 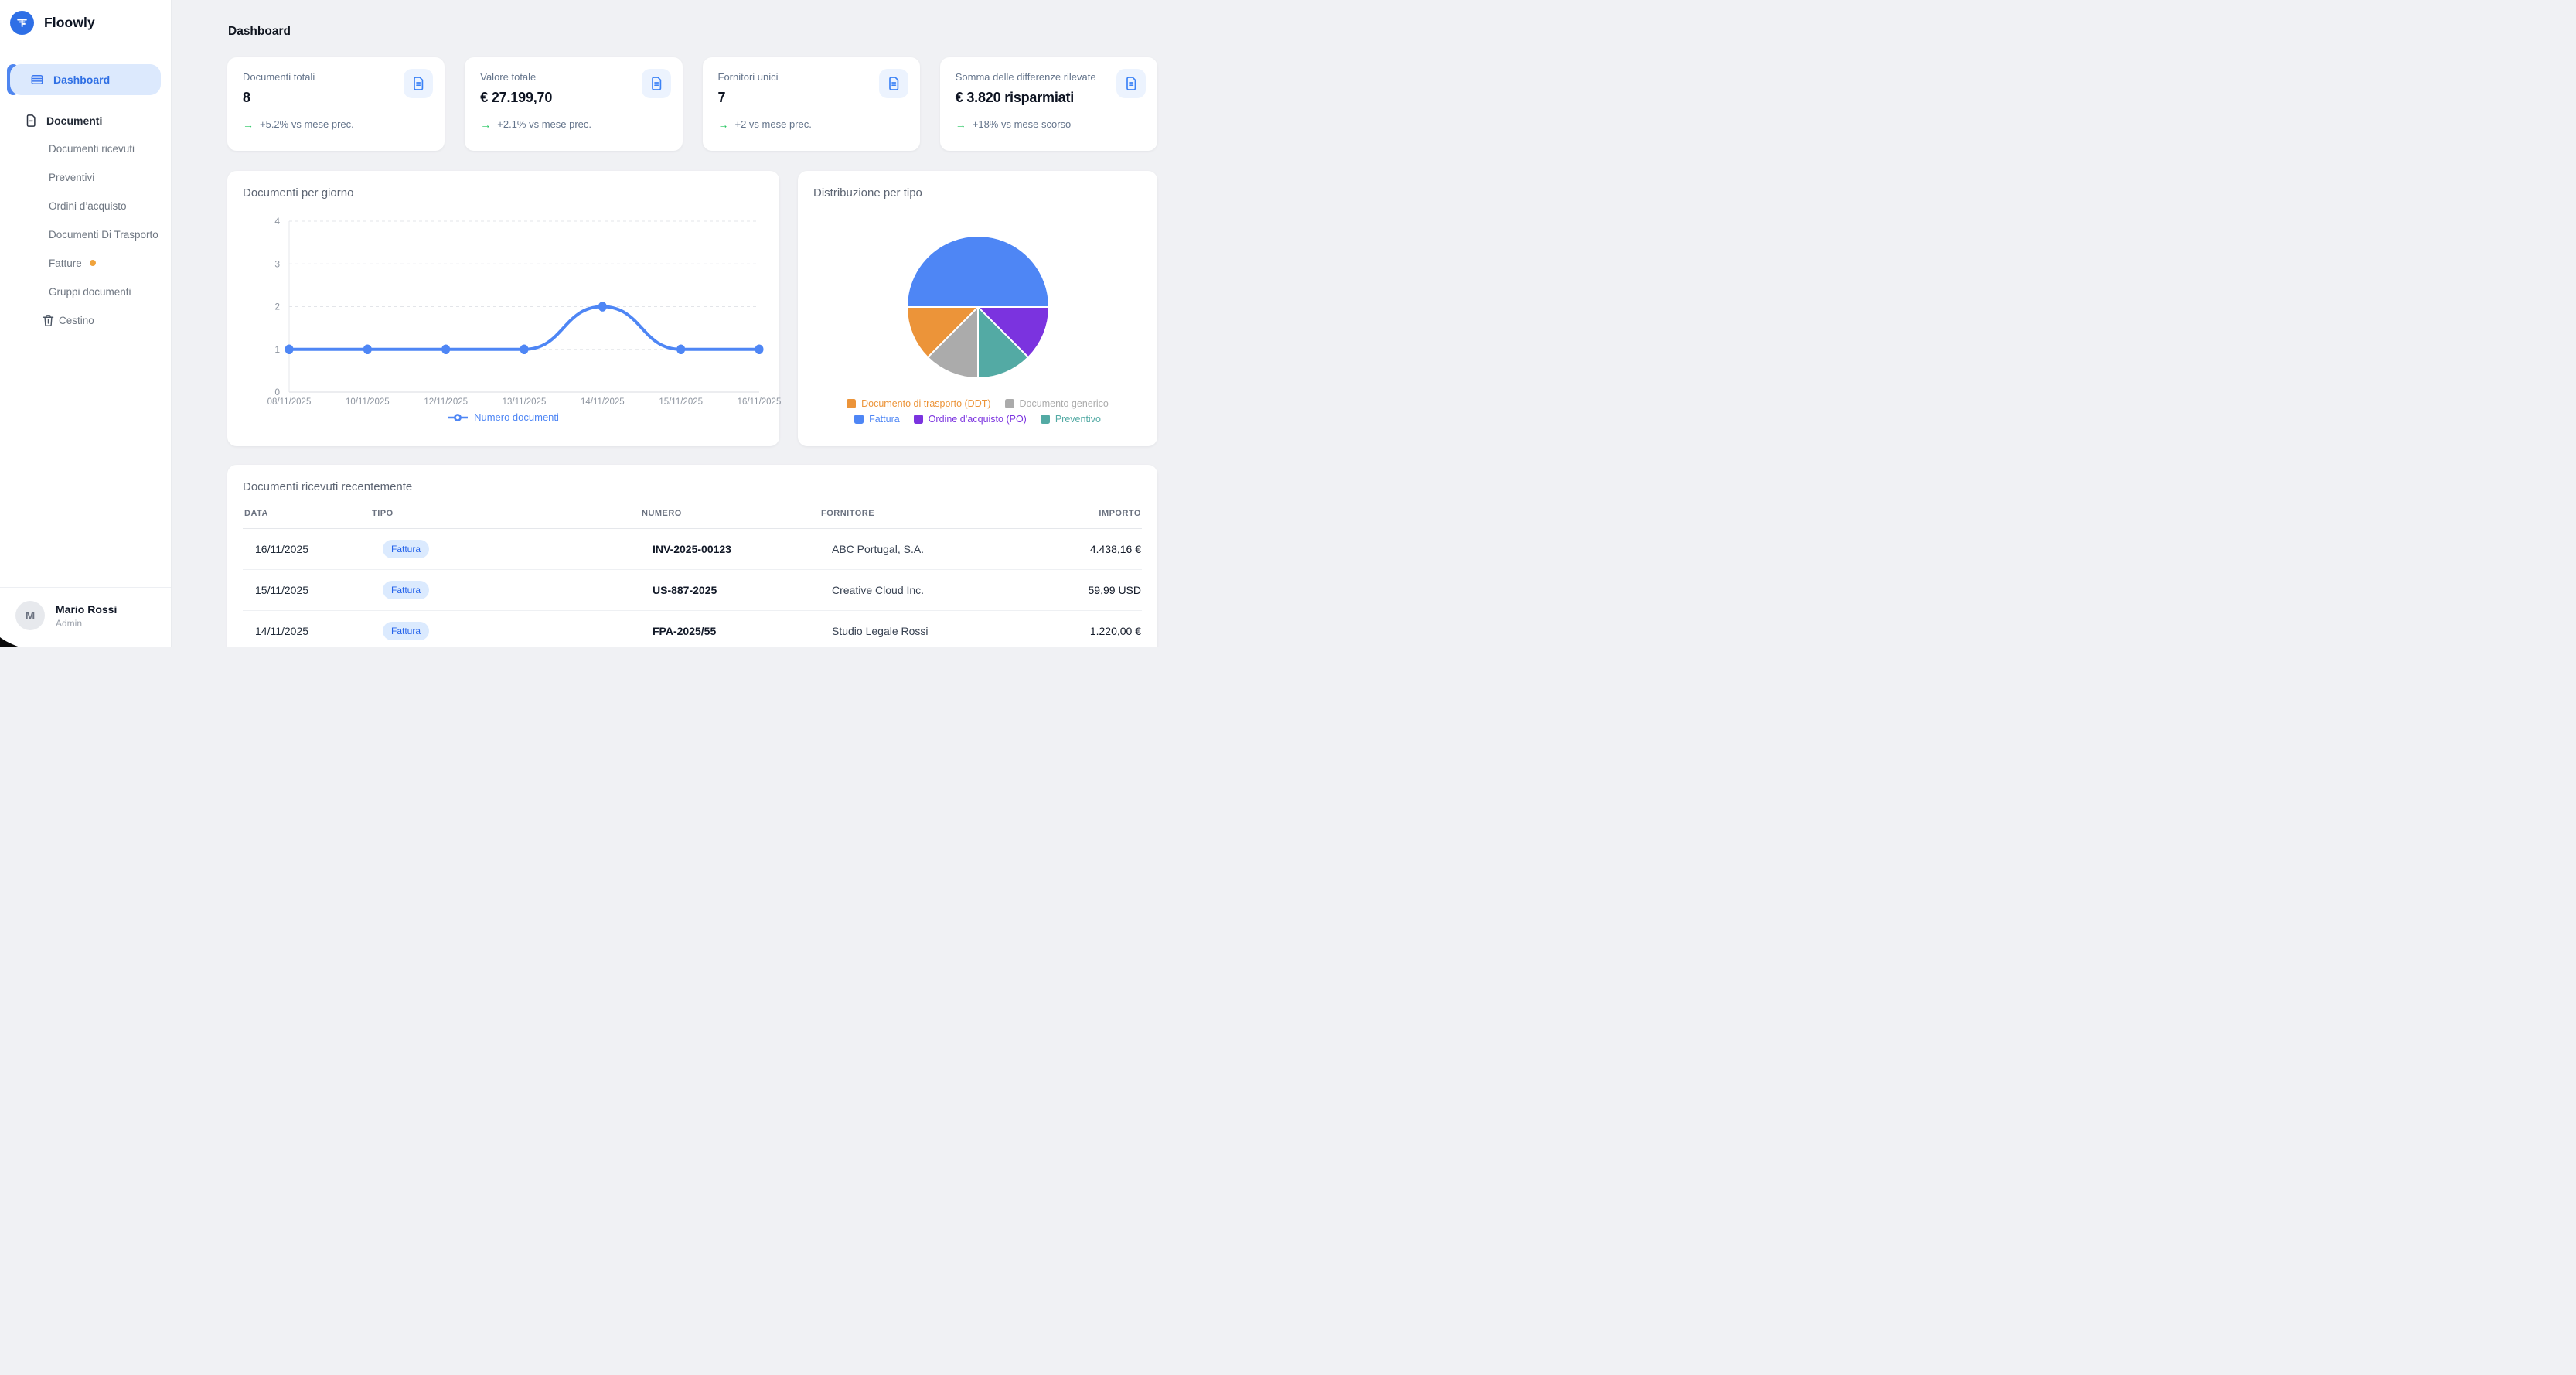 I want to click on sidebar-item-fatture: Fatture, so click(x=105, y=263).